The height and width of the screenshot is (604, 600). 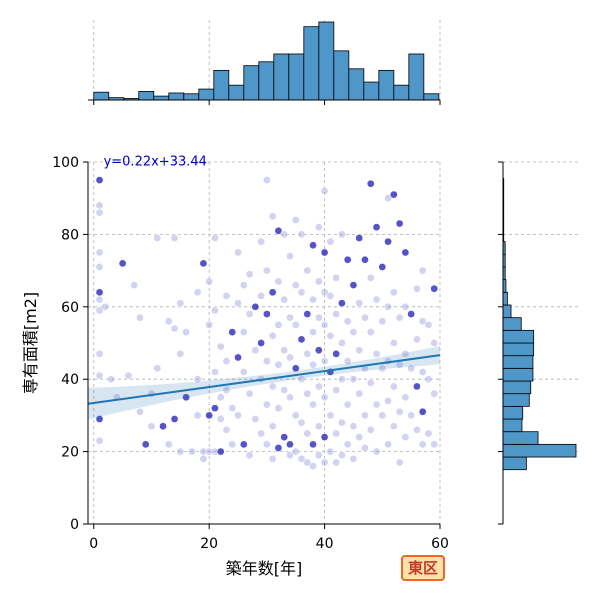 I want to click on x-tick-label: 20, so click(x=209, y=544).